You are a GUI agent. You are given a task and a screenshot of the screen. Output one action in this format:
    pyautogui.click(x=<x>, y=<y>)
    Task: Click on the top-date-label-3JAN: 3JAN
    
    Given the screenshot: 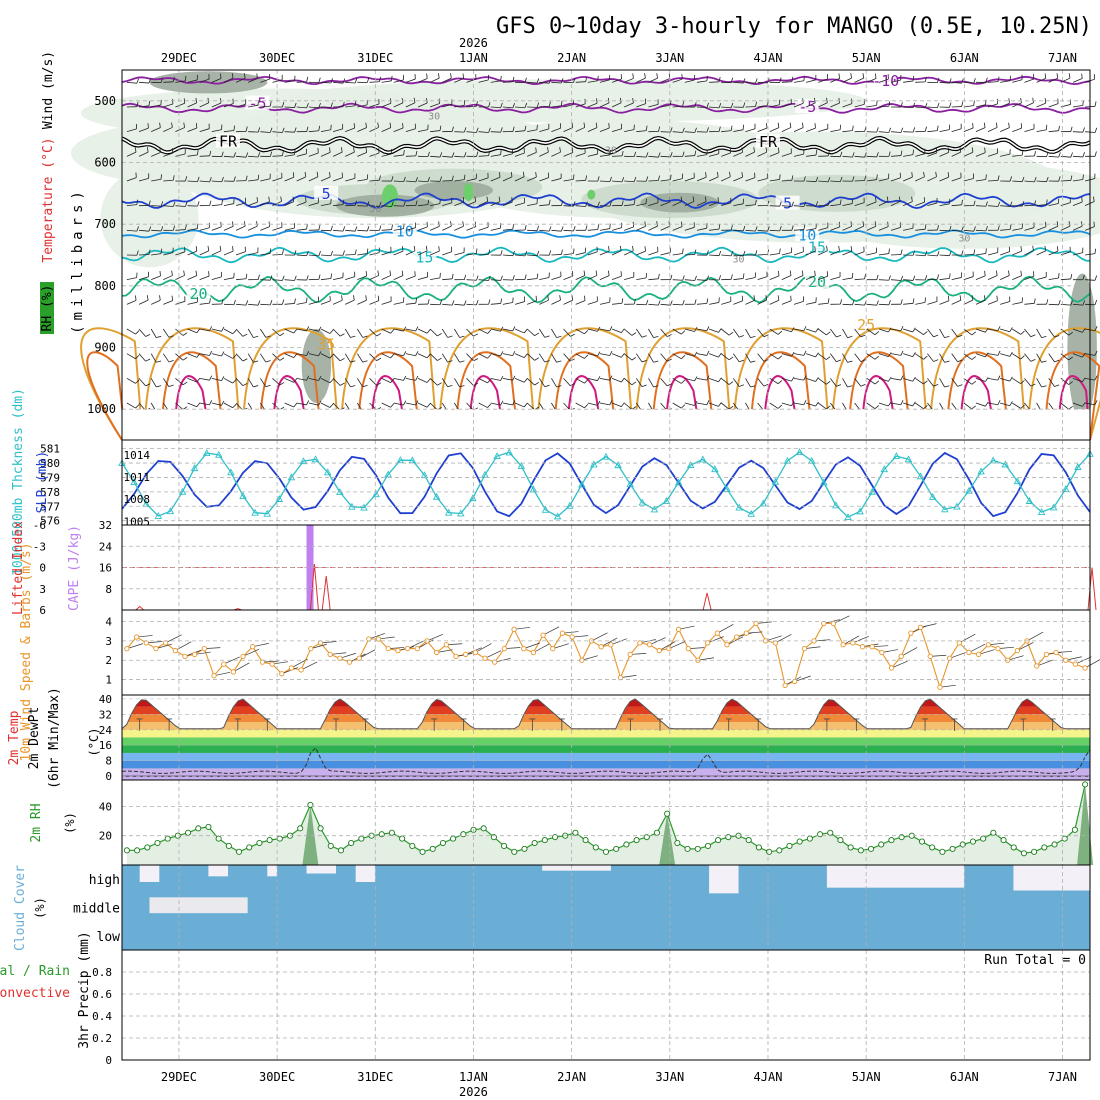 What is the action you would take?
    pyautogui.click(x=669, y=58)
    